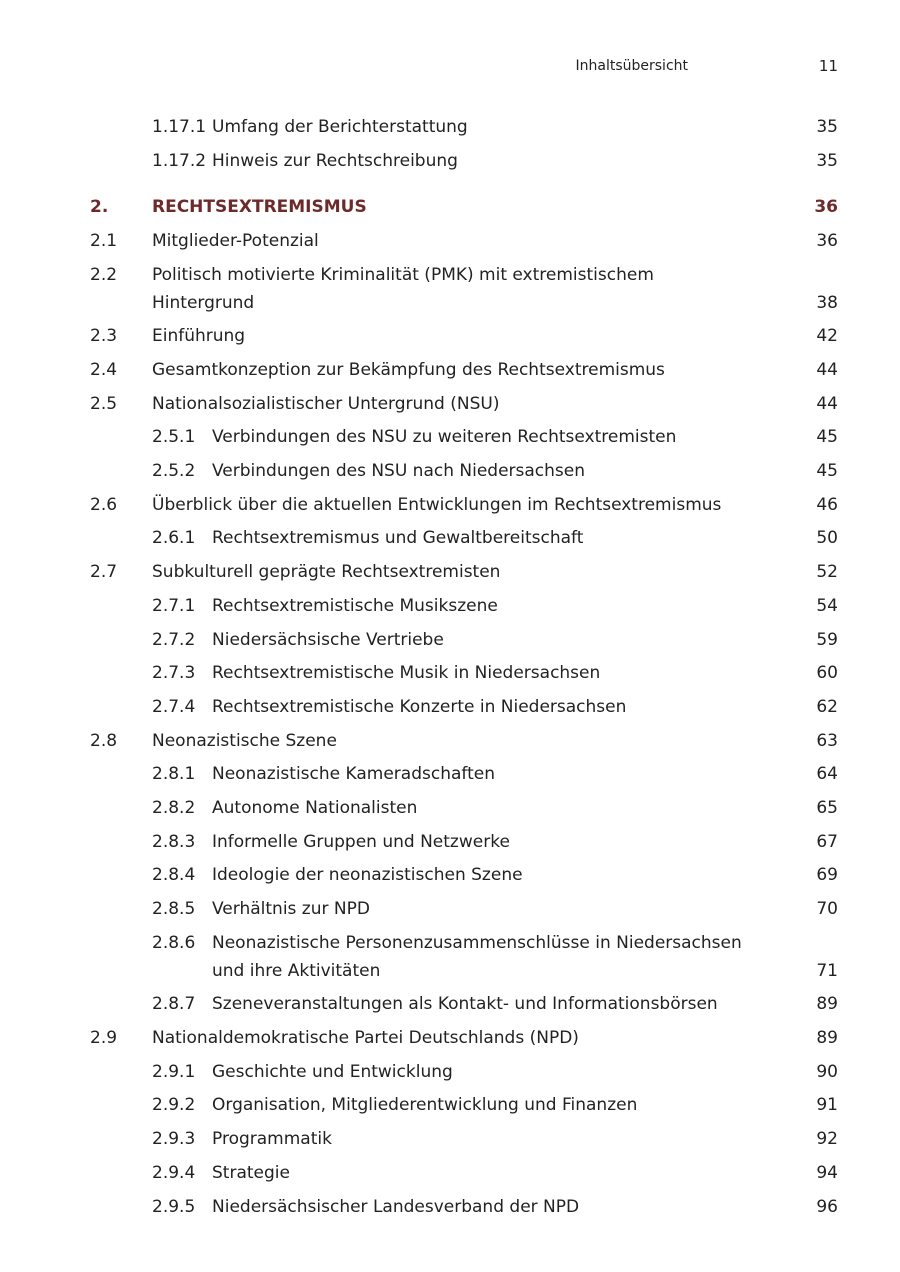 The width and height of the screenshot is (900, 1272). I want to click on toc-entry-number: 2.9.2, so click(174, 1105).